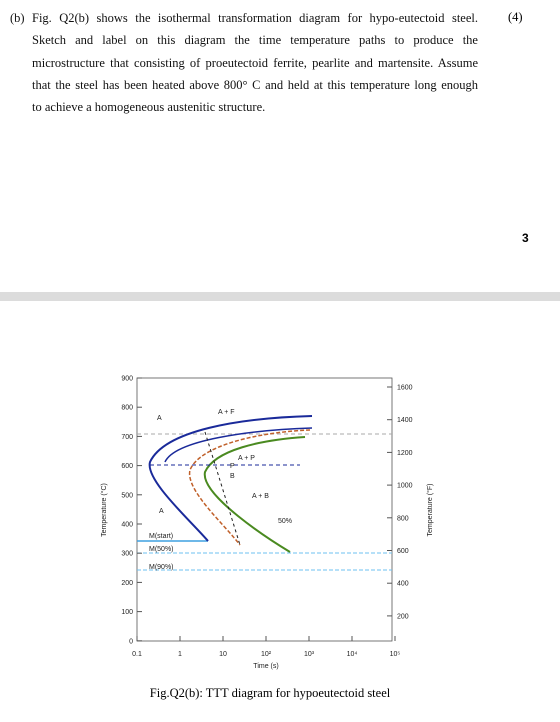 This screenshot has width=560, height=722. Describe the element at coordinates (405, 420) in the screenshot. I see `y-right-tick-label: 1400` at that location.